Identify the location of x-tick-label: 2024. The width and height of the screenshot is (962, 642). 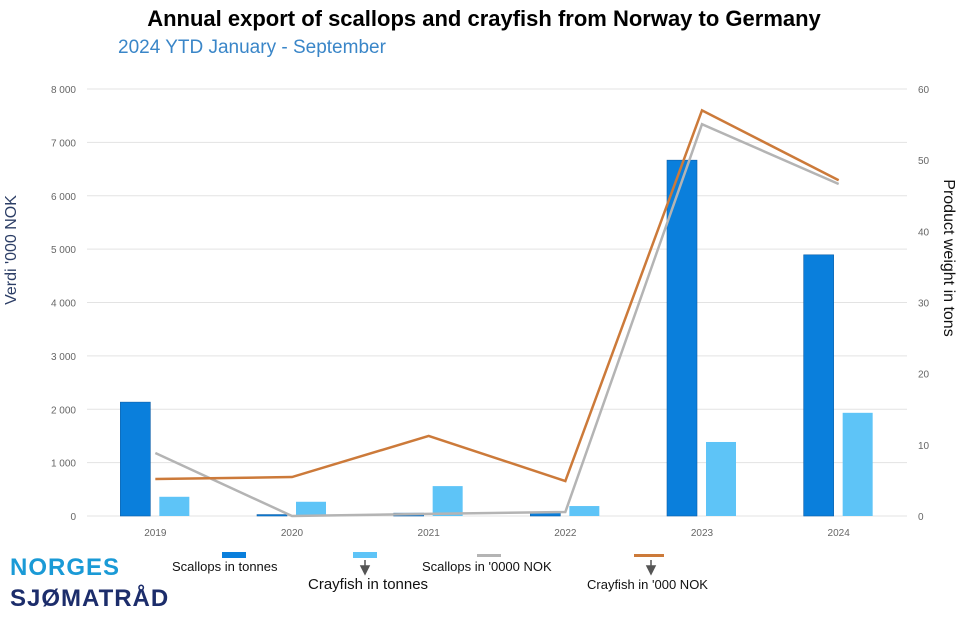
(839, 533).